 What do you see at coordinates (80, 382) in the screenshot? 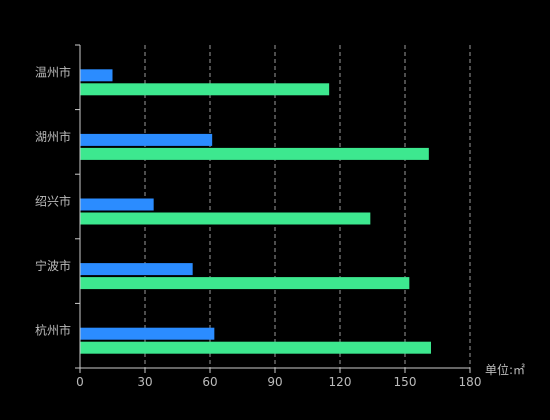
I see `x-tick-label: 0` at bounding box center [80, 382].